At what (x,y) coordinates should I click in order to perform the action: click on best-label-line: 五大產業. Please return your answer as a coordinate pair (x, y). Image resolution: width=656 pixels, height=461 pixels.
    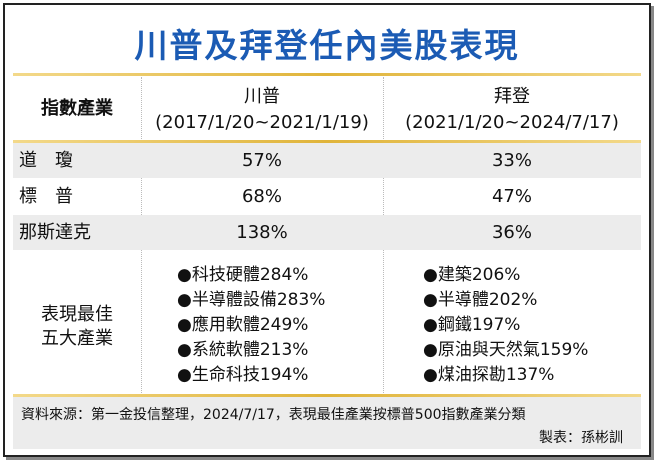
    Looking at the image, I should click on (77, 339).